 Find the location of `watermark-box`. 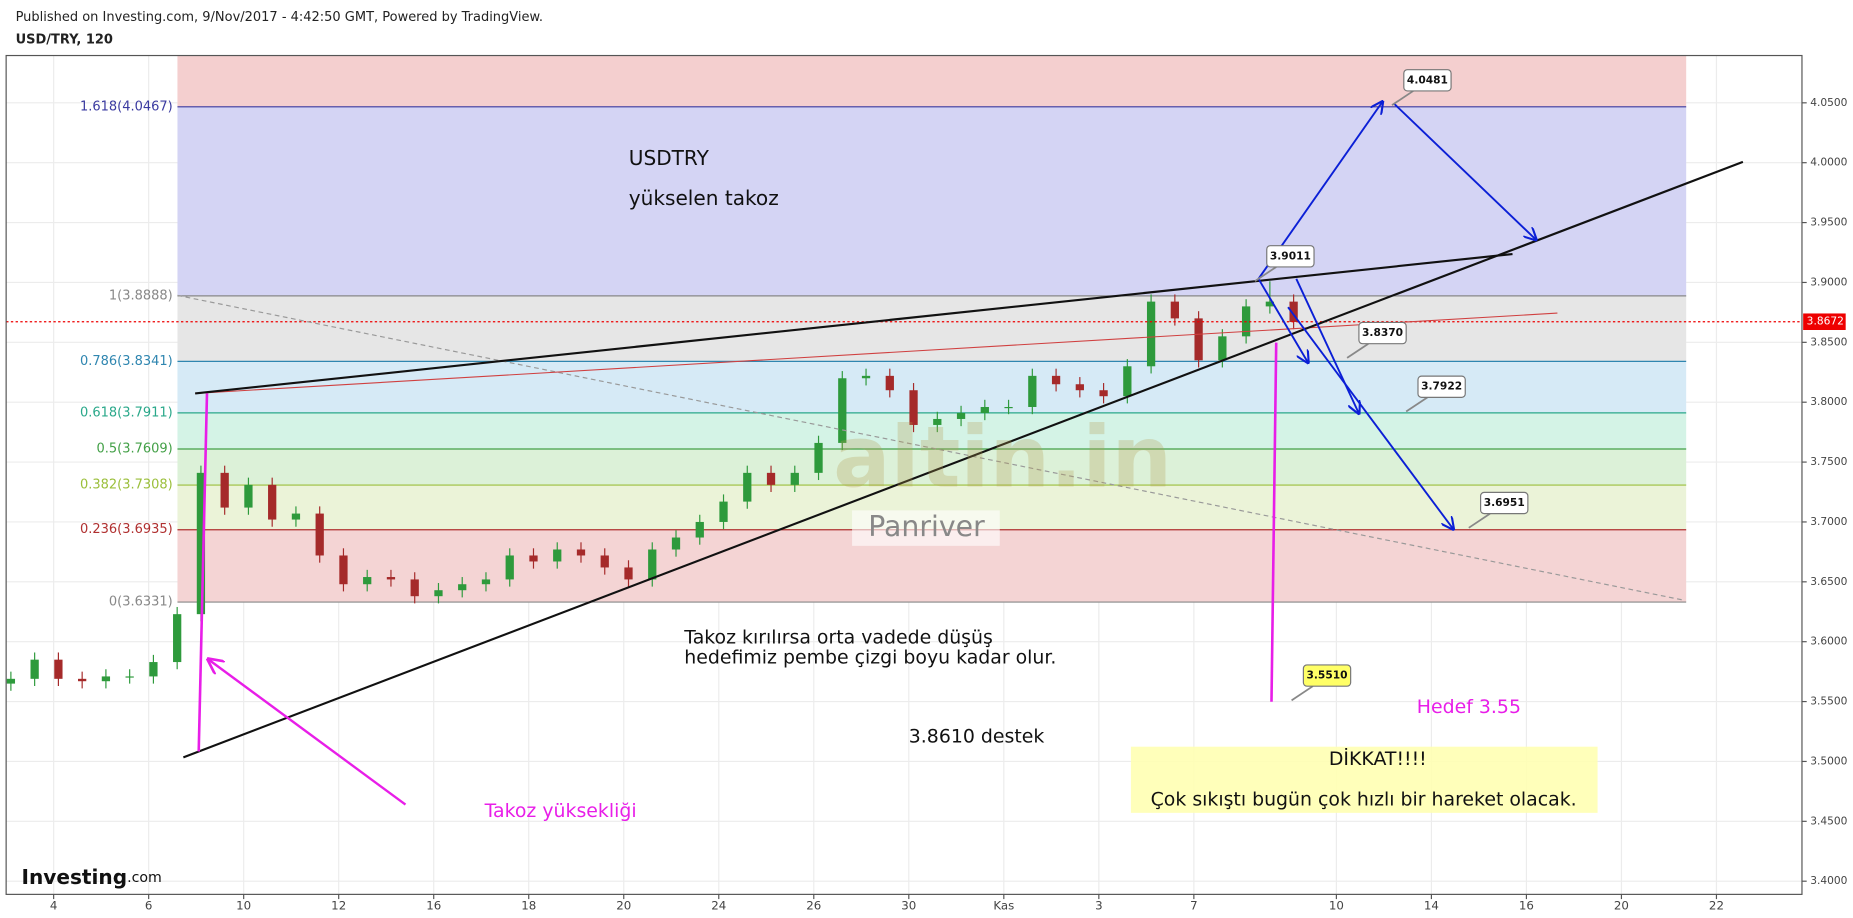

watermark-box is located at coordinates (926, 528).